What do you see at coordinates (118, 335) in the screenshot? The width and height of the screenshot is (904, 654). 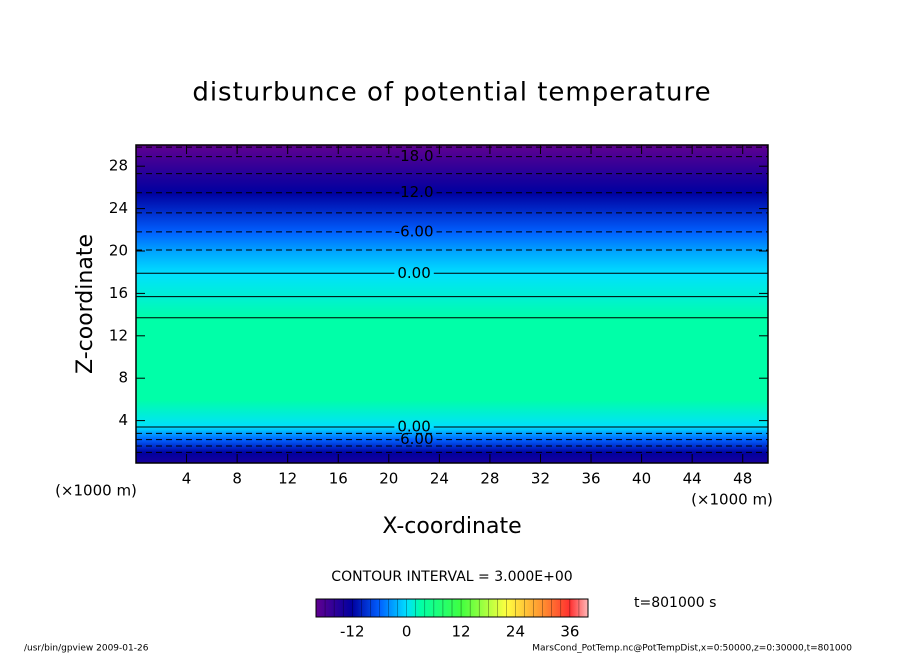 I see `y-tick-label: 12` at bounding box center [118, 335].